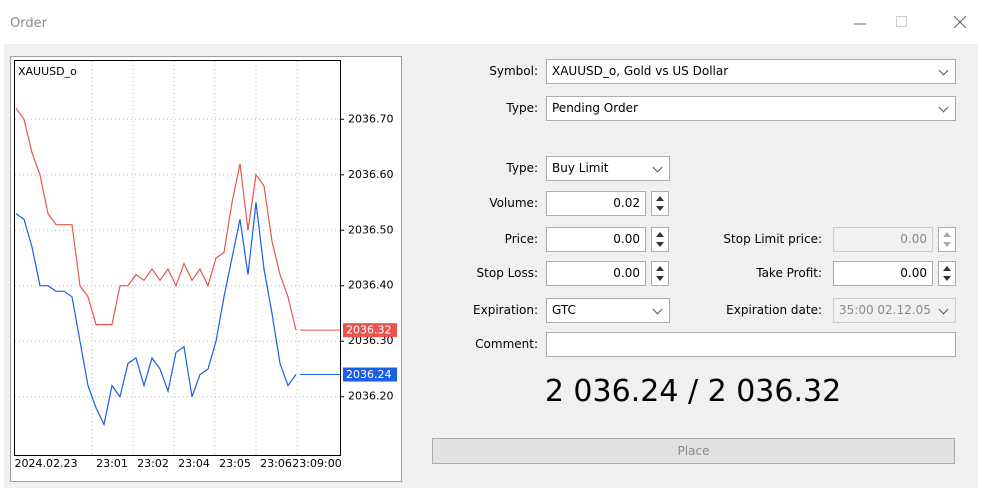 The height and width of the screenshot is (492, 982). What do you see at coordinates (371, 229) in the screenshot?
I see `y-tick-label: 2036.50` at bounding box center [371, 229].